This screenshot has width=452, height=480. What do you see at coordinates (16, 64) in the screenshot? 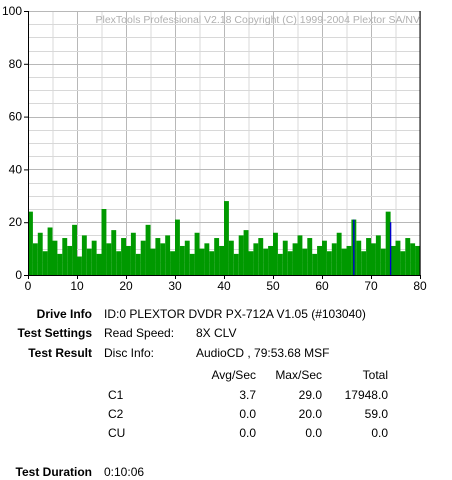
I see `y-tick-label: 80` at bounding box center [16, 64].